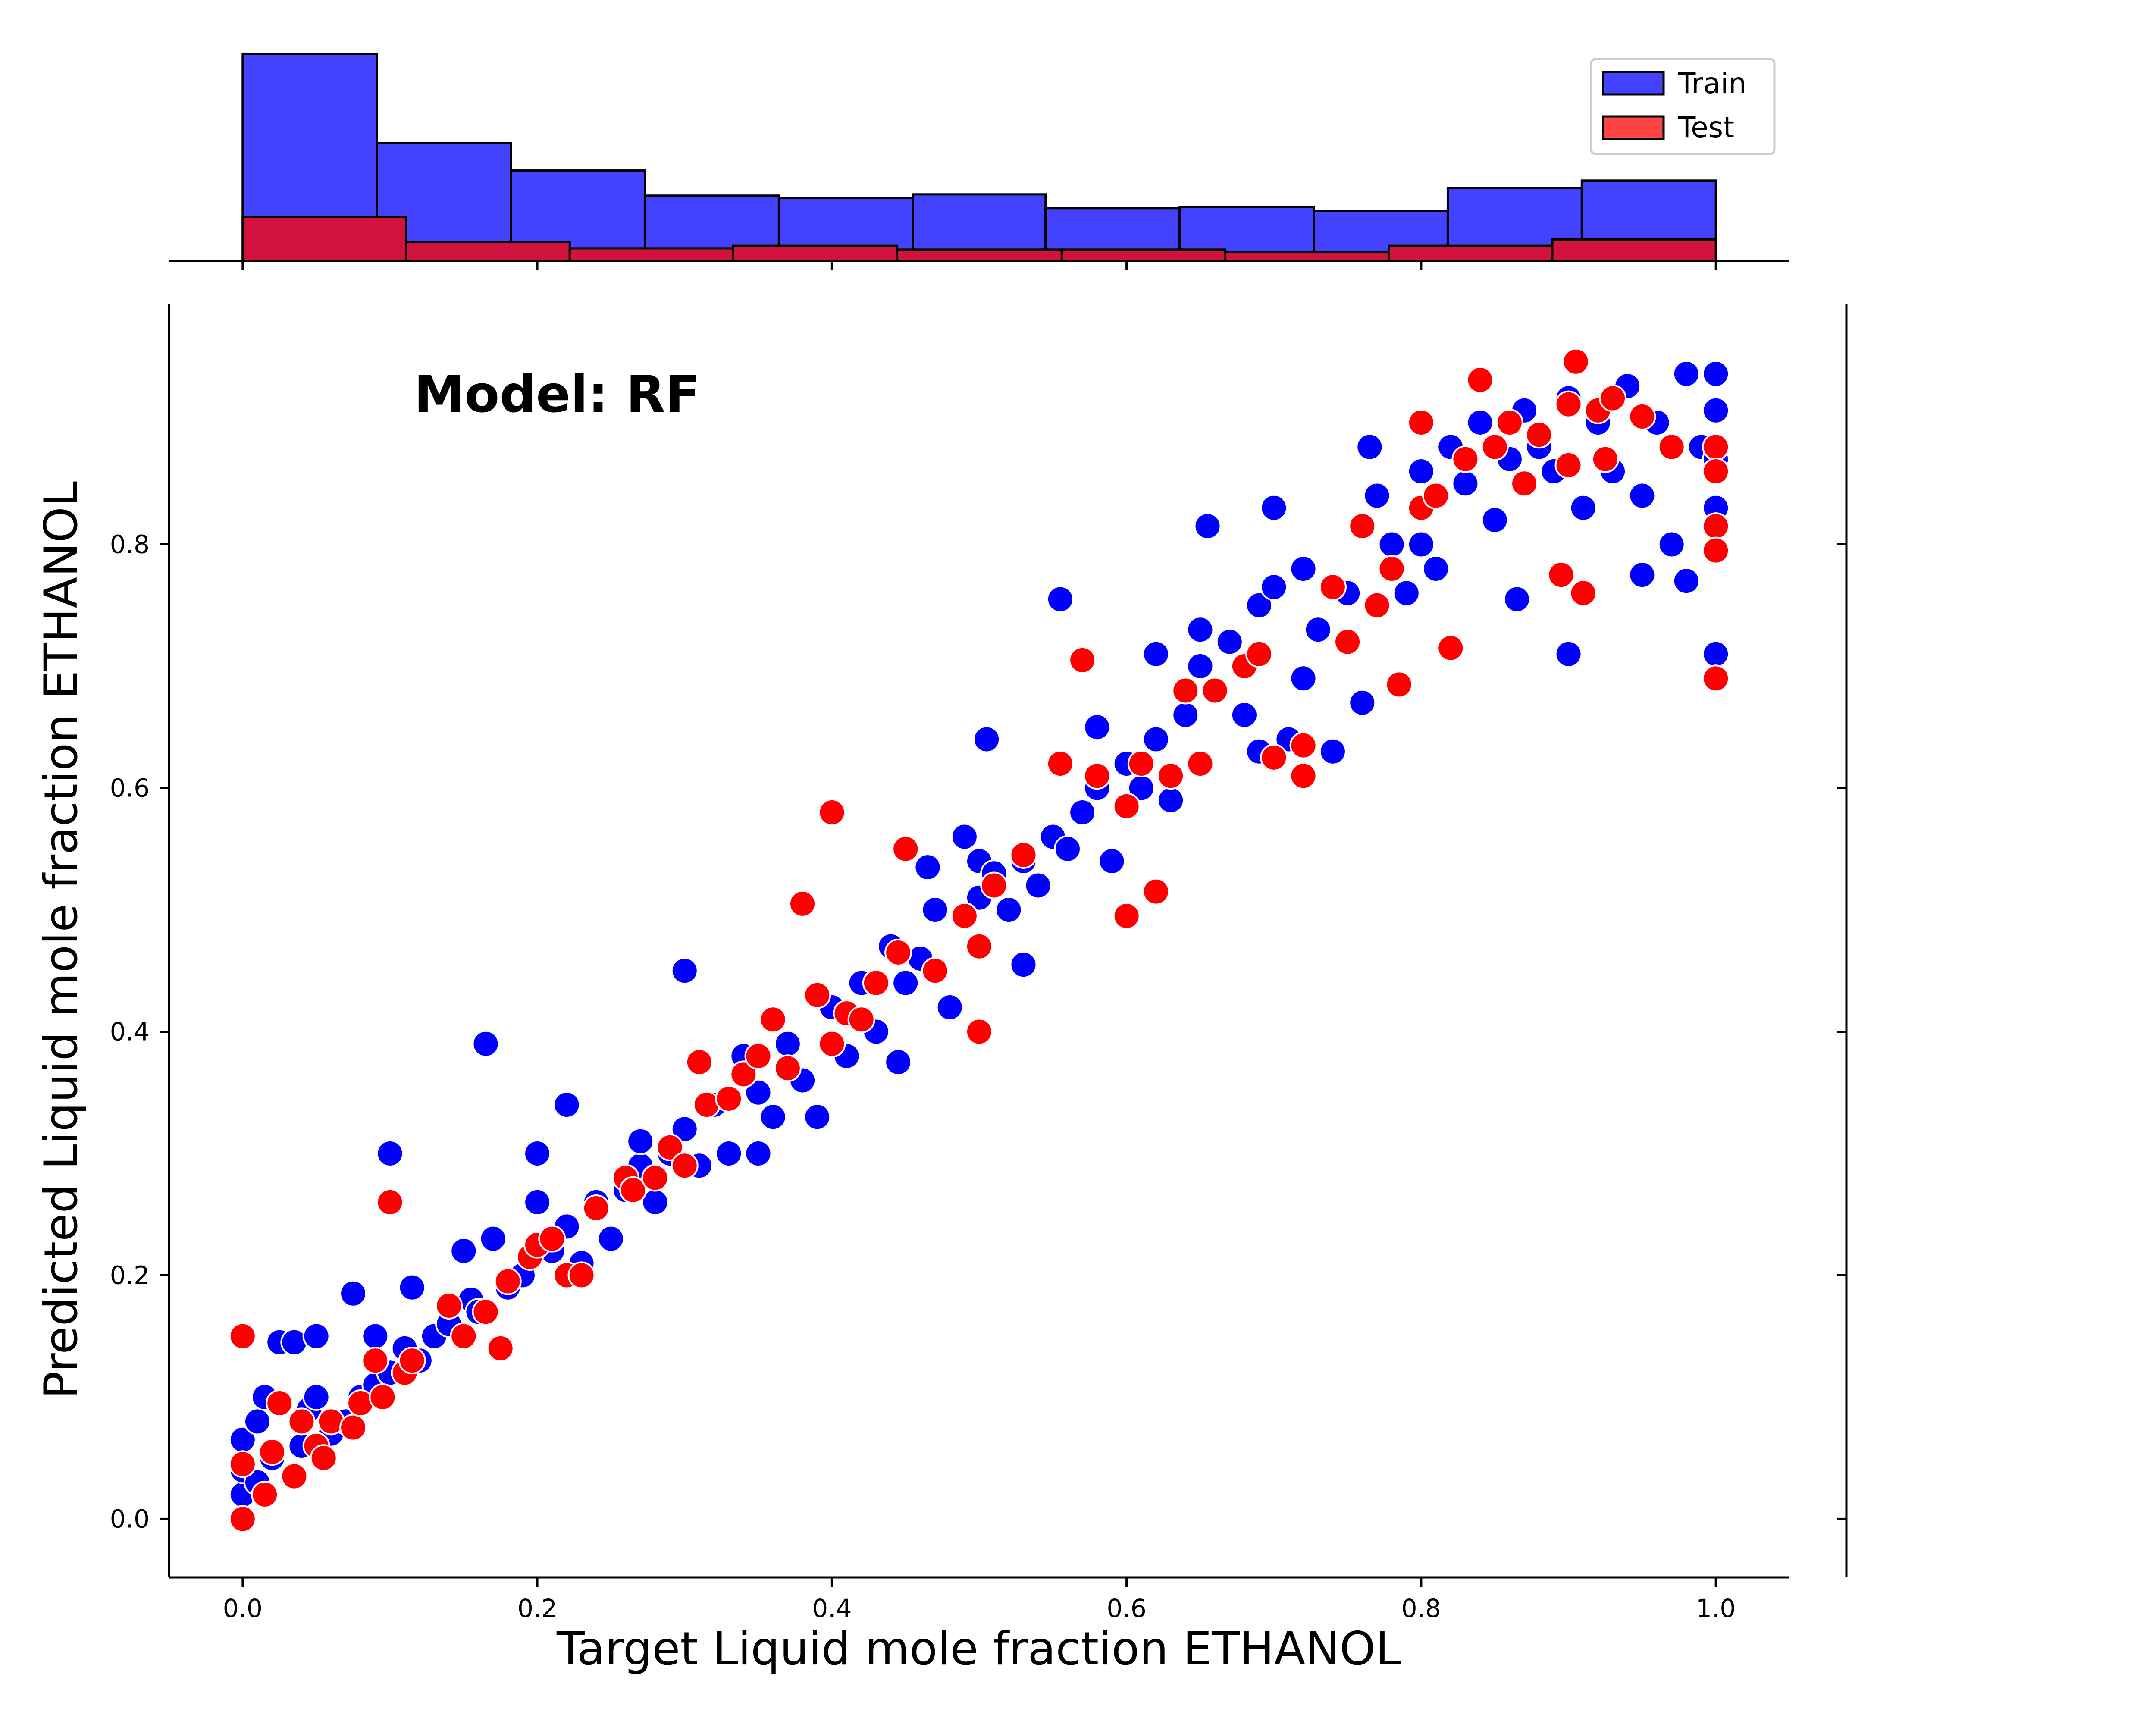 This screenshot has width=2156, height=1727. What do you see at coordinates (1716, 1608) in the screenshot?
I see `x-tick-label: 1.0` at bounding box center [1716, 1608].